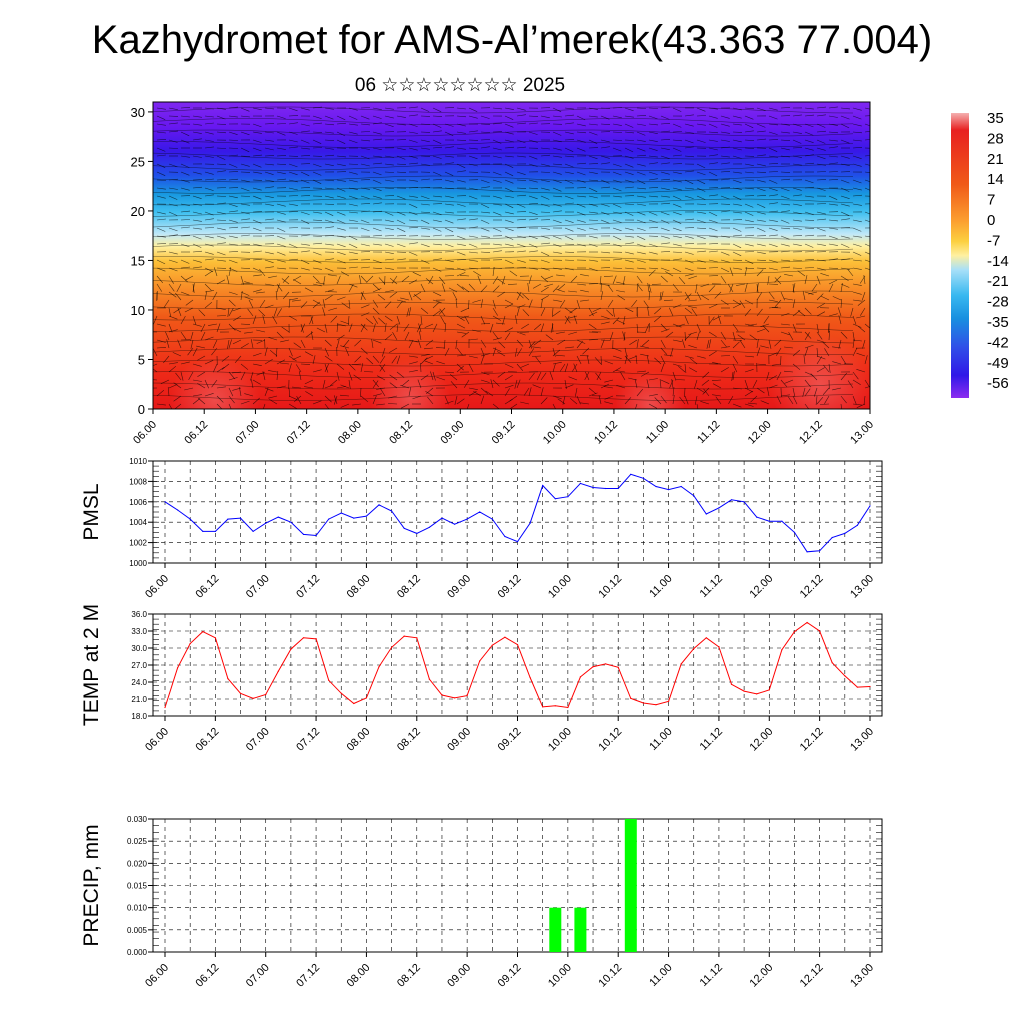 This screenshot has width=1024, height=1024. Describe the element at coordinates (560, 740) in the screenshot. I see `x-tick-label: 10.00` at that location.